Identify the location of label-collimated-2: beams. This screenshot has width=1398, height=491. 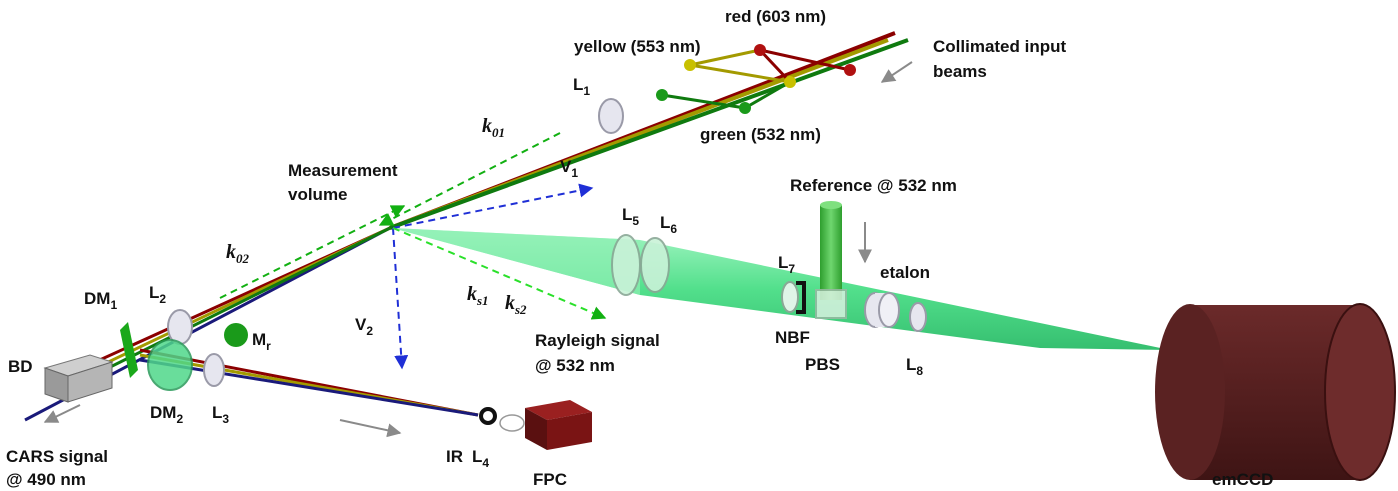
(960, 71).